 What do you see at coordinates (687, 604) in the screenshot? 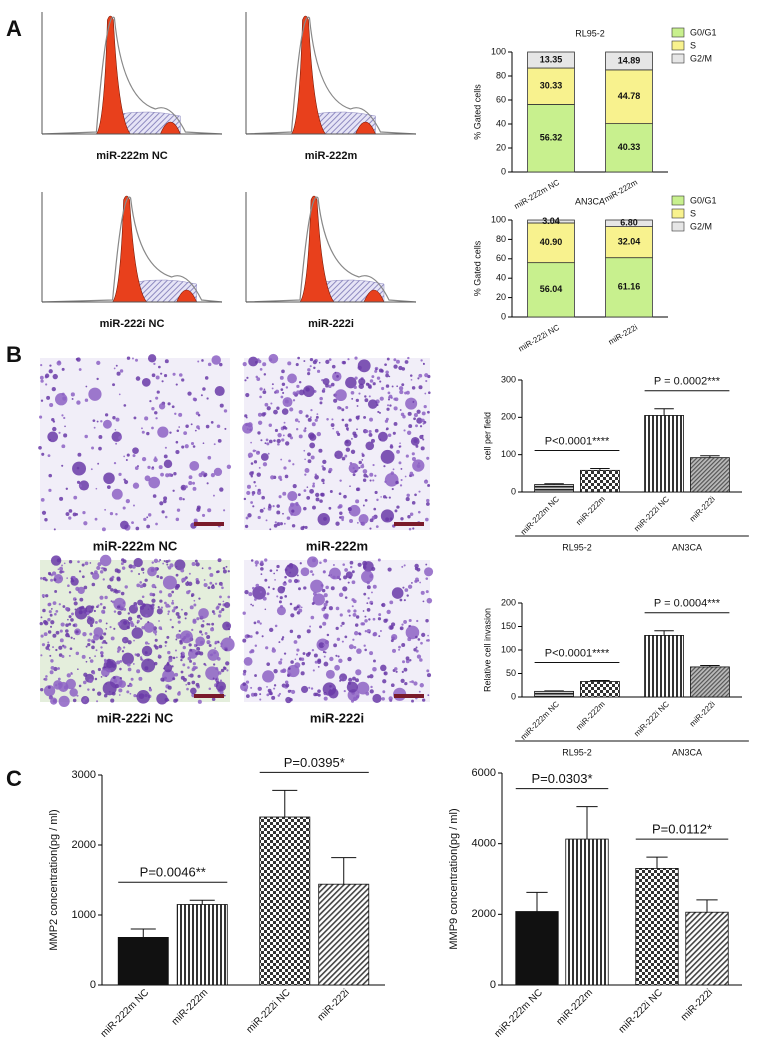
I see `significance-label: P = 0.0004***` at bounding box center [687, 604].